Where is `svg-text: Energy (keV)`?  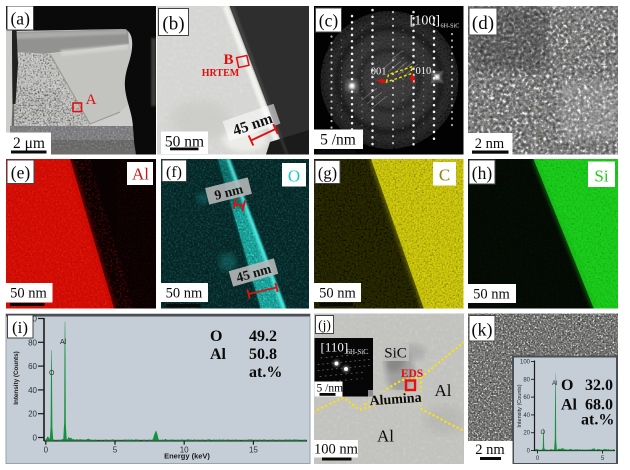
svg-text: Energy (keV) is located at coordinates (187, 456).